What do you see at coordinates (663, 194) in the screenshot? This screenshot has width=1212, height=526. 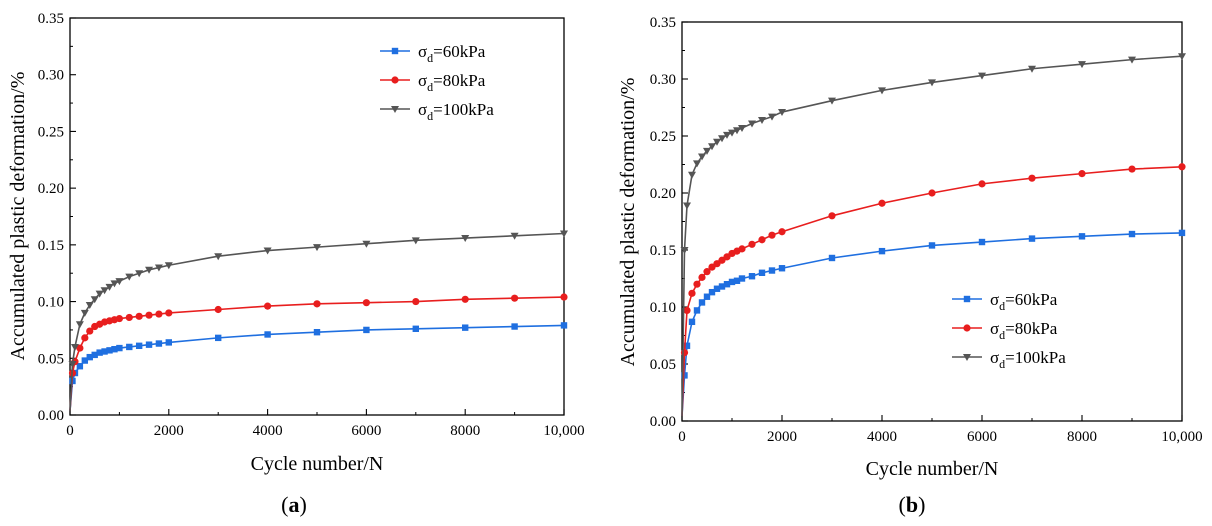 I see `y-tick-label: 0.20` at bounding box center [663, 194].